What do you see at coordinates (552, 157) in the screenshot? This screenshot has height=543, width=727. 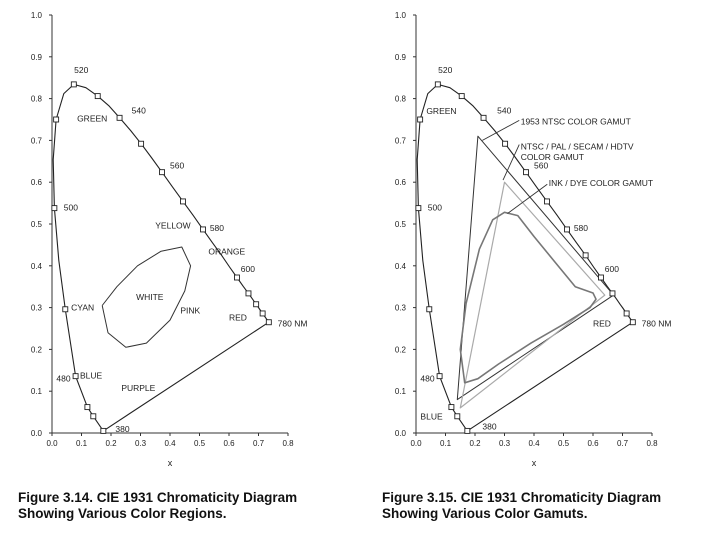 I see `region-label: COLOR GAMUT` at bounding box center [552, 157].